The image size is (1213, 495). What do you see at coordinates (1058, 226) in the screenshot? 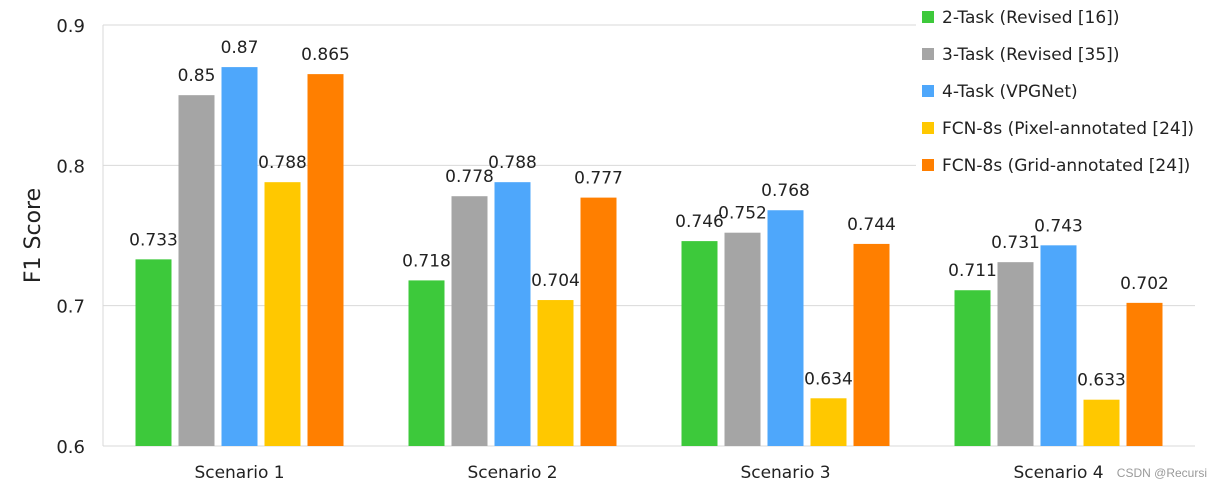
I see `data-label: 0.743` at bounding box center [1058, 226].